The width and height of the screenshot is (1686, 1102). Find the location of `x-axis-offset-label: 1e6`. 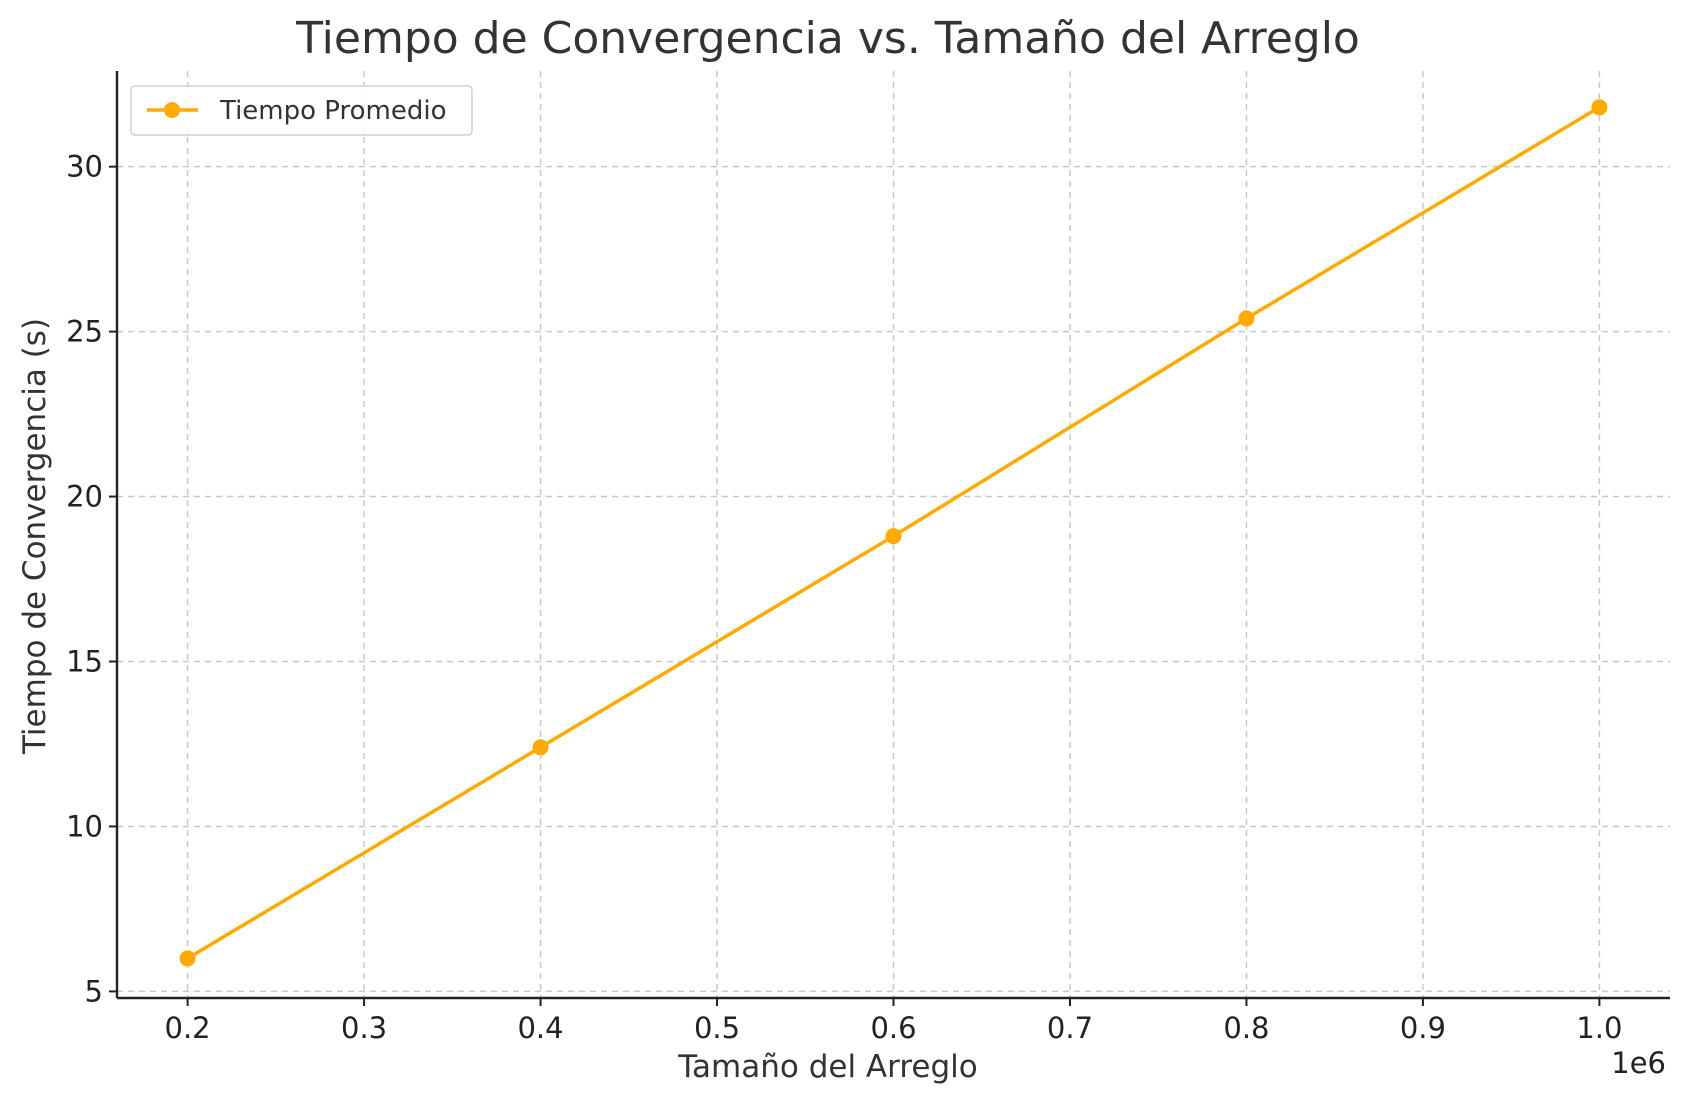

x-axis-offset-label: 1e6 is located at coordinates (1638, 1063).